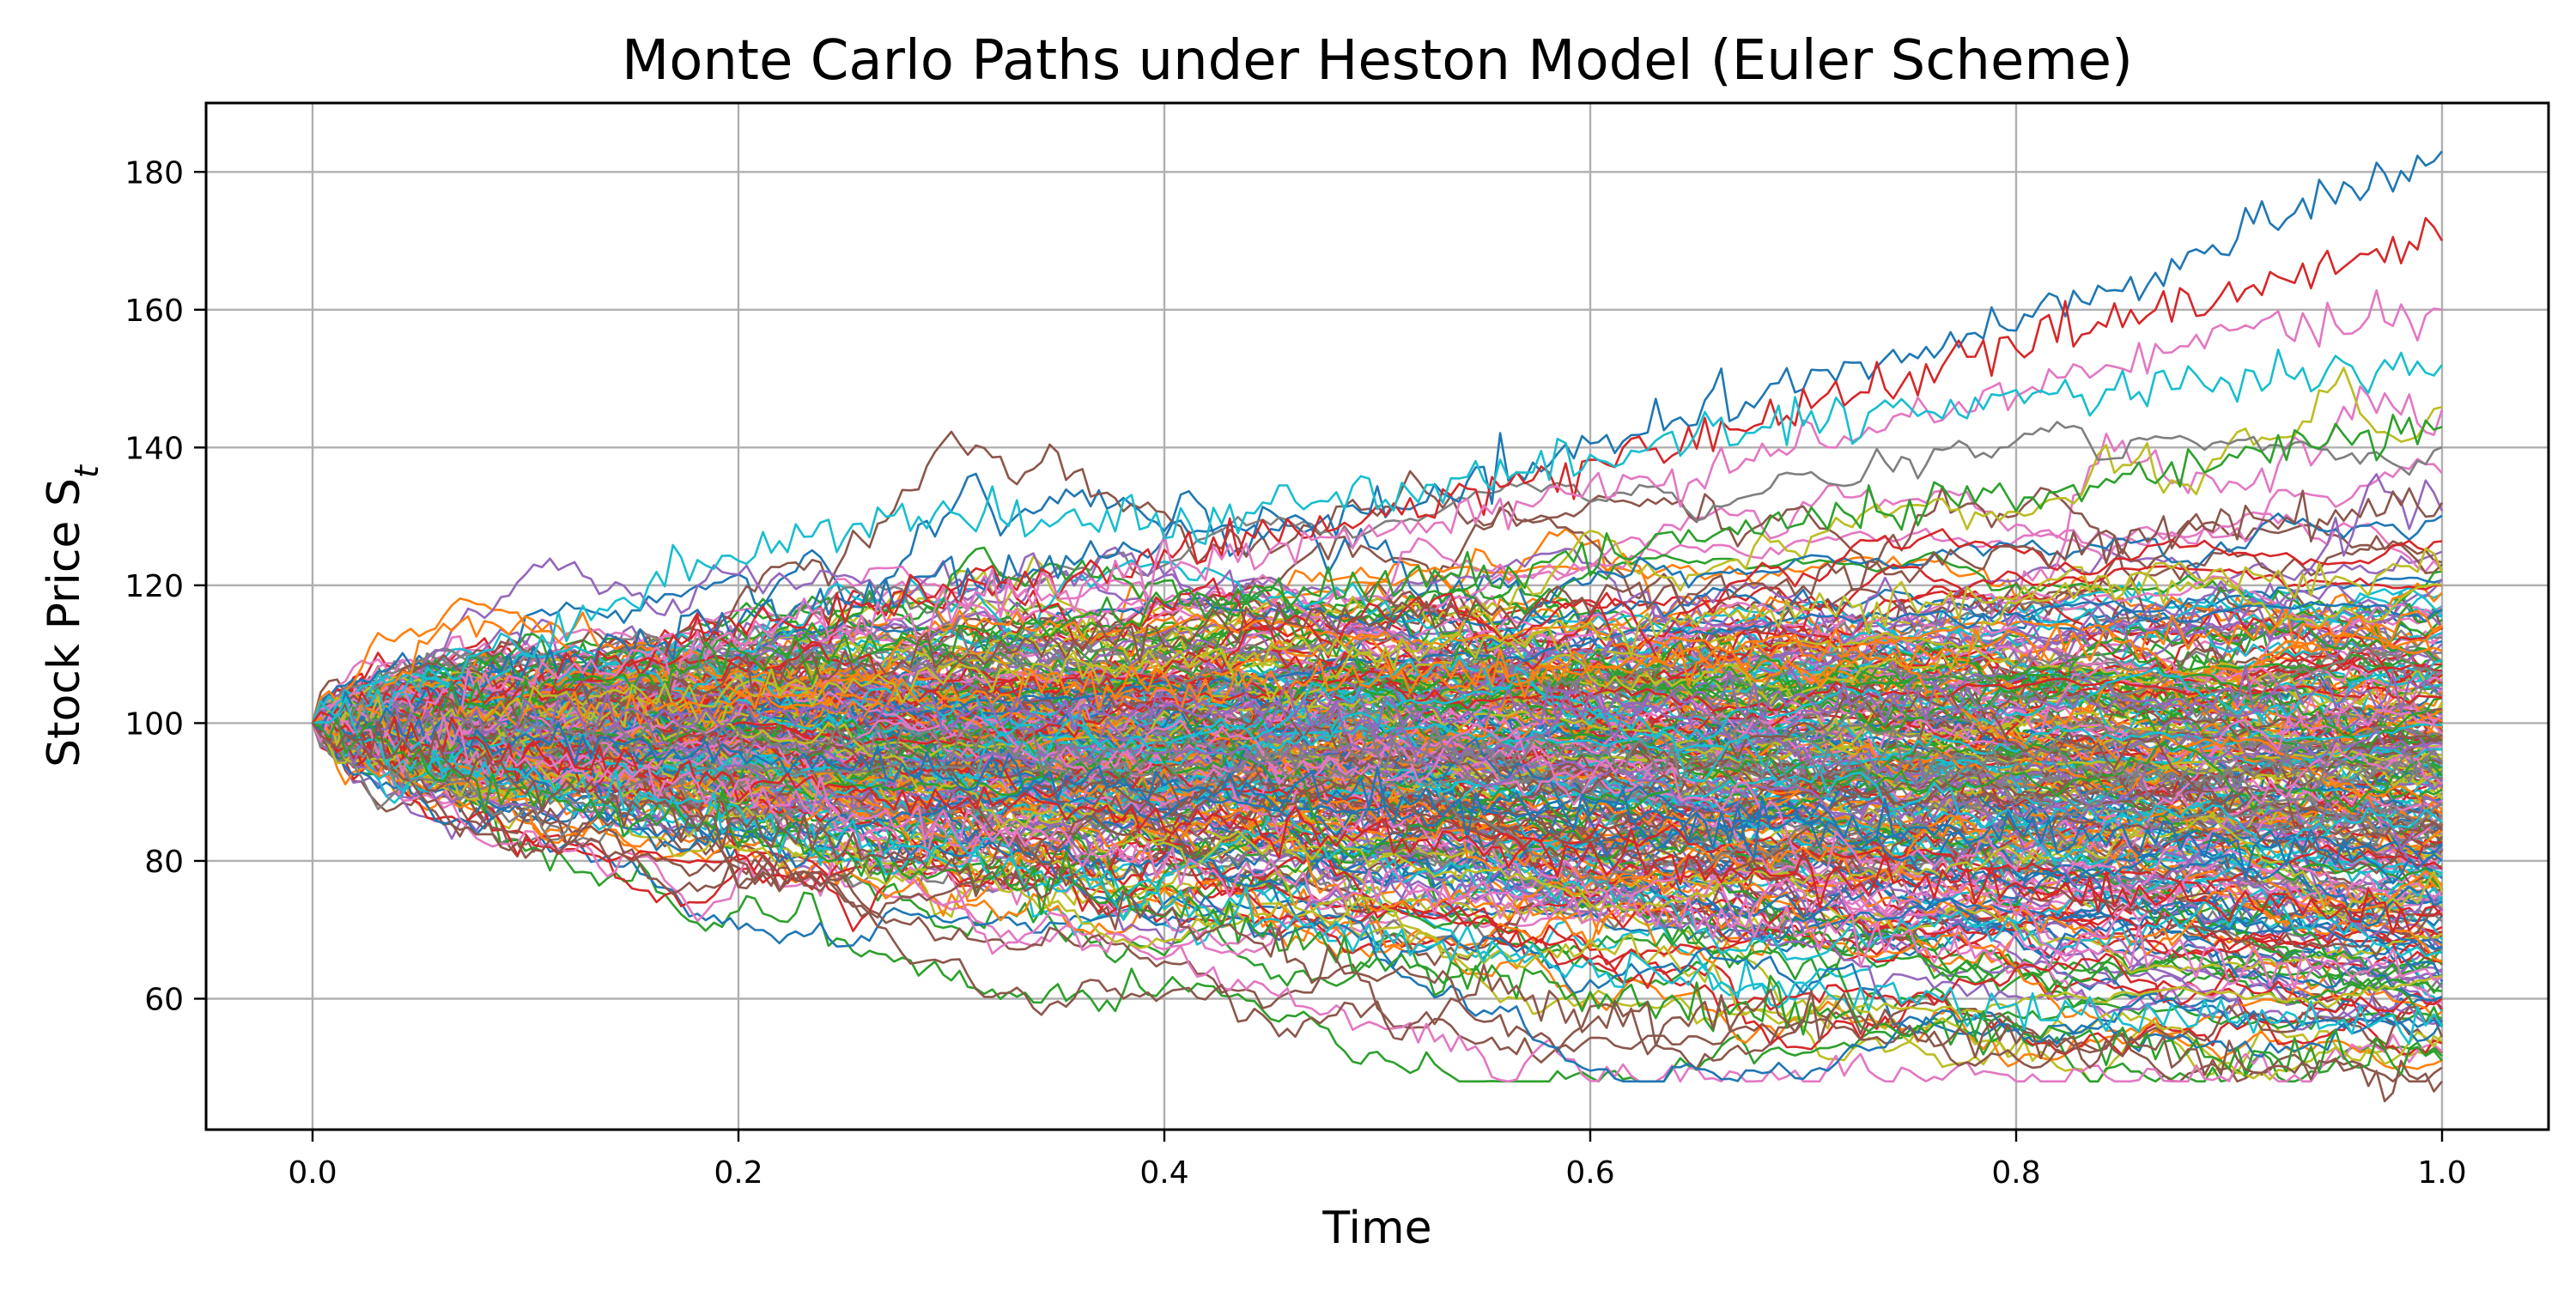 This screenshot has width=2576, height=1291. What do you see at coordinates (738, 1173) in the screenshot?
I see `x-tick-label-1: 0.2` at bounding box center [738, 1173].